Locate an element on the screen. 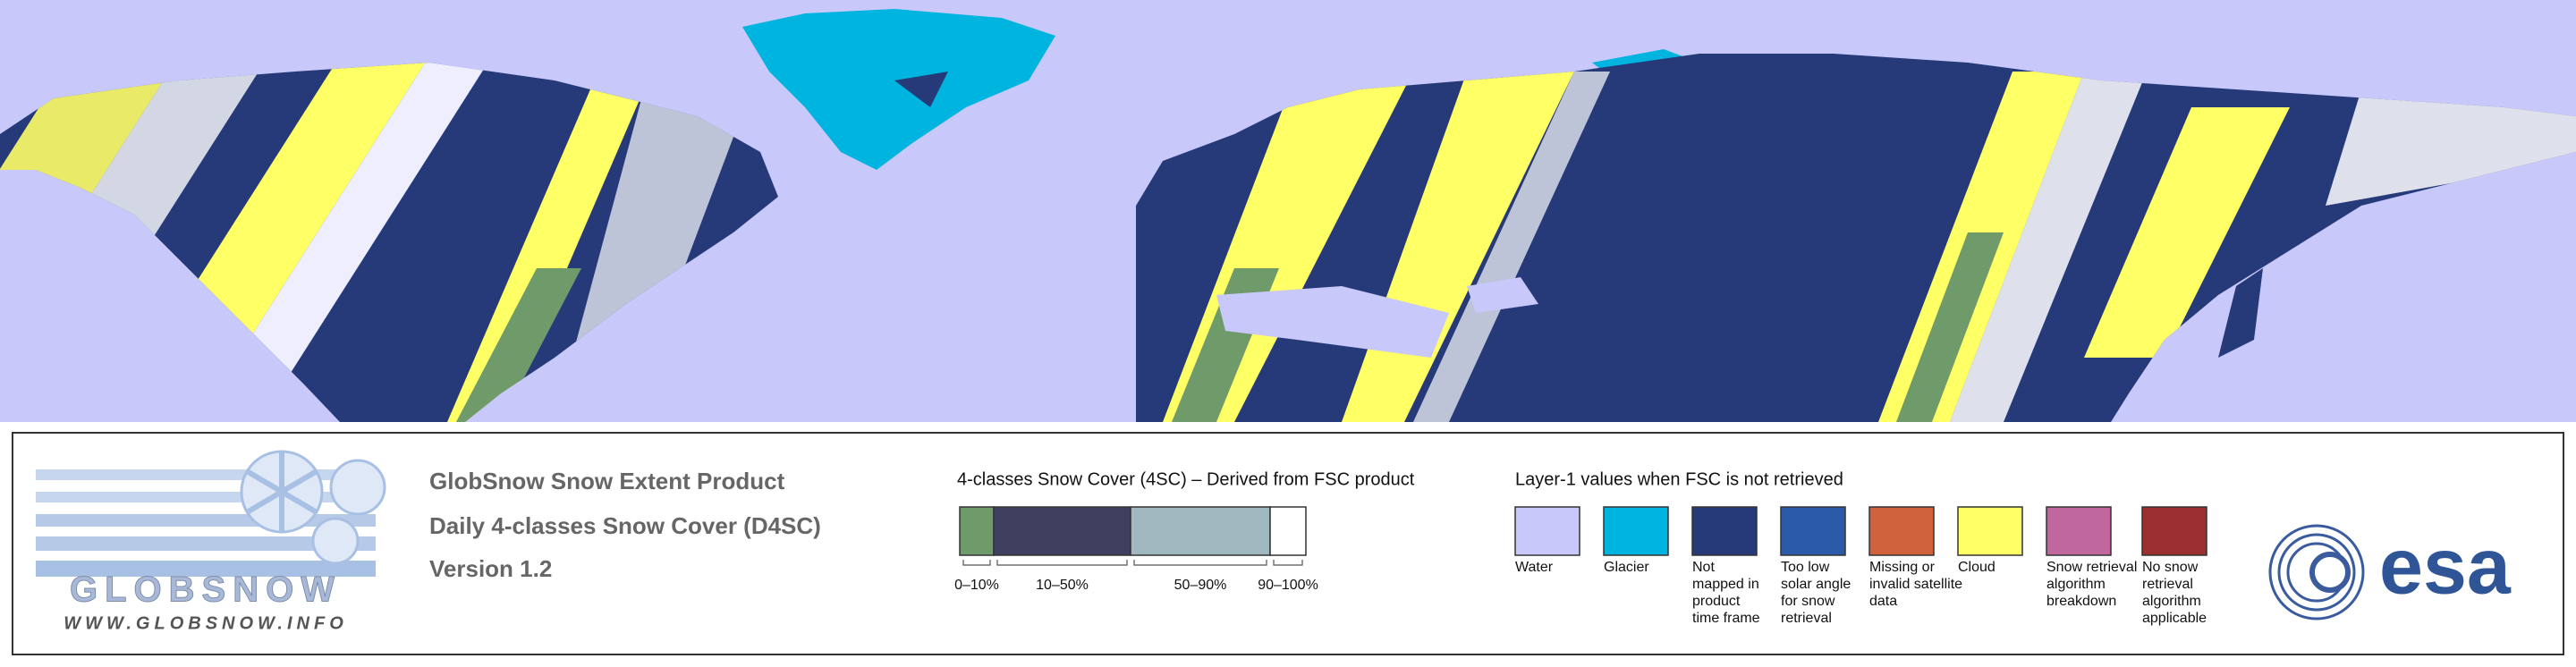 The image size is (2576, 667). item-label: Cloud is located at coordinates (1977, 567).